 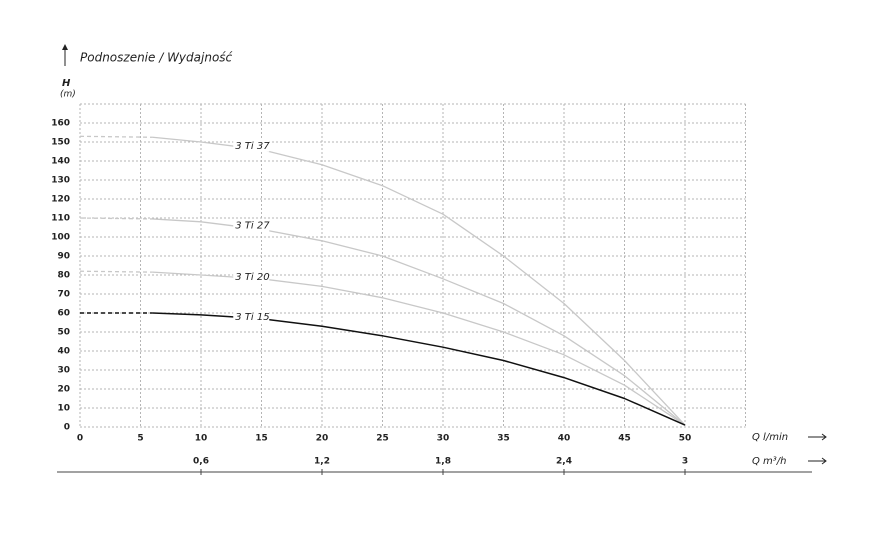 I want to click on series-label: 3 Ti 37, so click(x=252, y=146).